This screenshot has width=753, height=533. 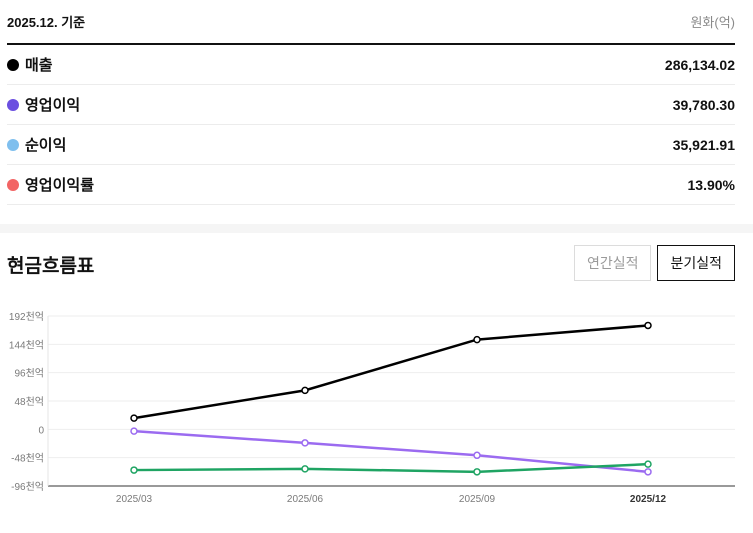 What do you see at coordinates (696, 263) in the screenshot?
I see `tab-quarterly: 분기실적` at bounding box center [696, 263].